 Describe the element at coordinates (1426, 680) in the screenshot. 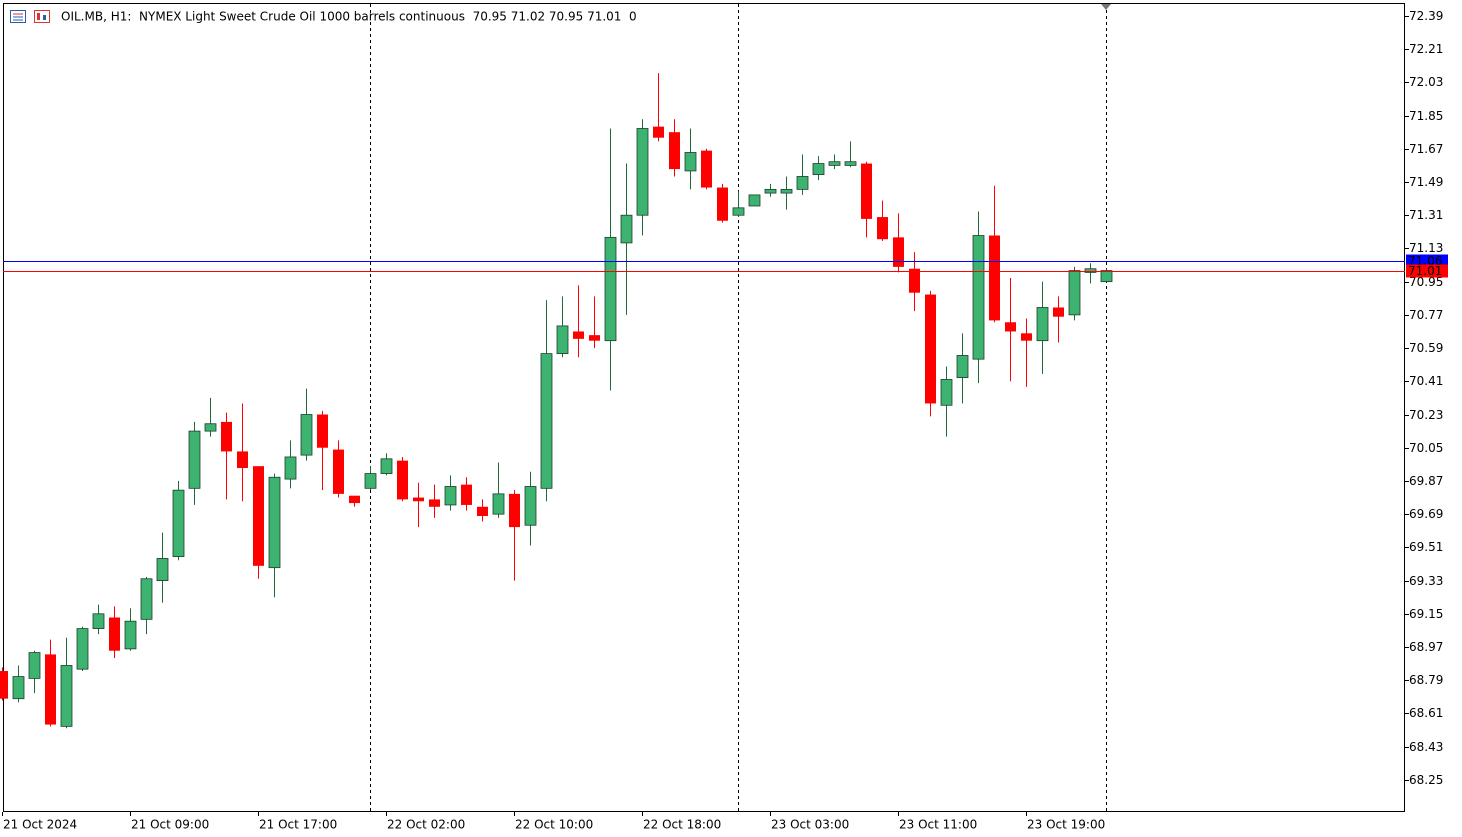

I see `y-tick-label: 68.79` at that location.